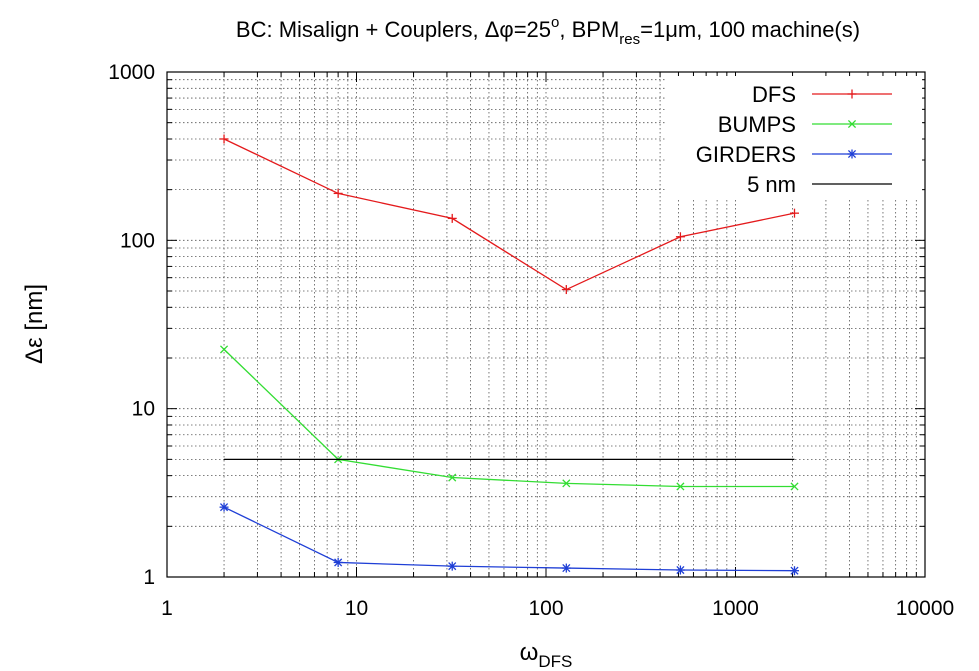 Image resolution: width=979 pixels, height=671 pixels. I want to click on title-delta-phi-value: =25, so click(532, 29).